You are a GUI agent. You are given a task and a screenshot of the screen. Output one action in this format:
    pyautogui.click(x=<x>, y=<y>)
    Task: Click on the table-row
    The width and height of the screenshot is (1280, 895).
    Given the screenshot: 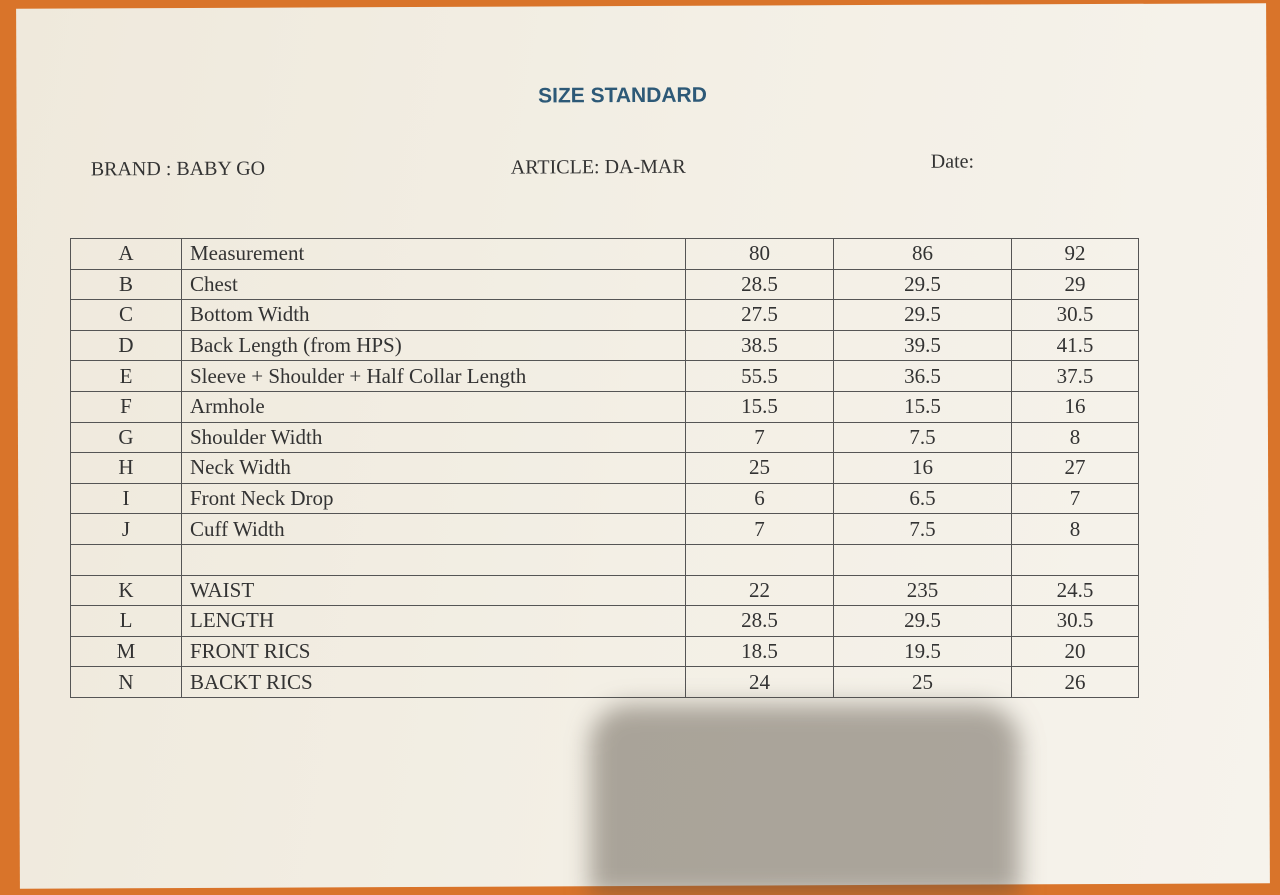 What is the action you would take?
    pyautogui.click(x=604, y=559)
    